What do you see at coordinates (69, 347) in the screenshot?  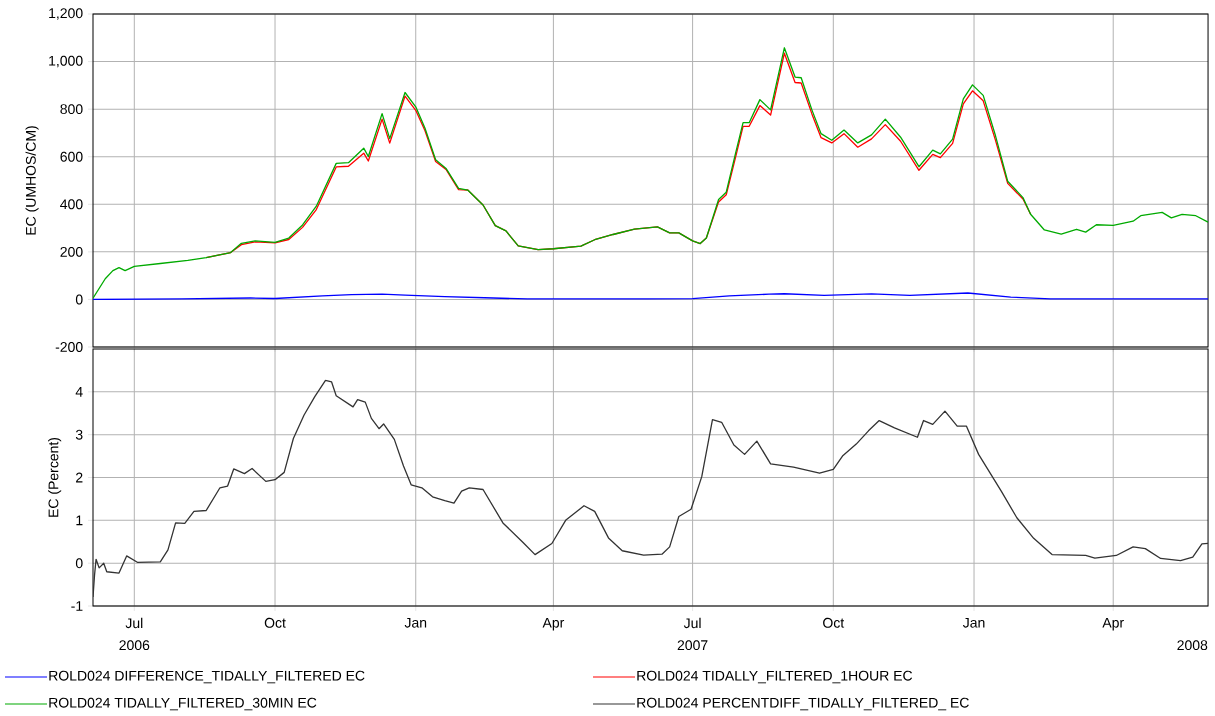 I see `y-tick-label: -200` at bounding box center [69, 347].